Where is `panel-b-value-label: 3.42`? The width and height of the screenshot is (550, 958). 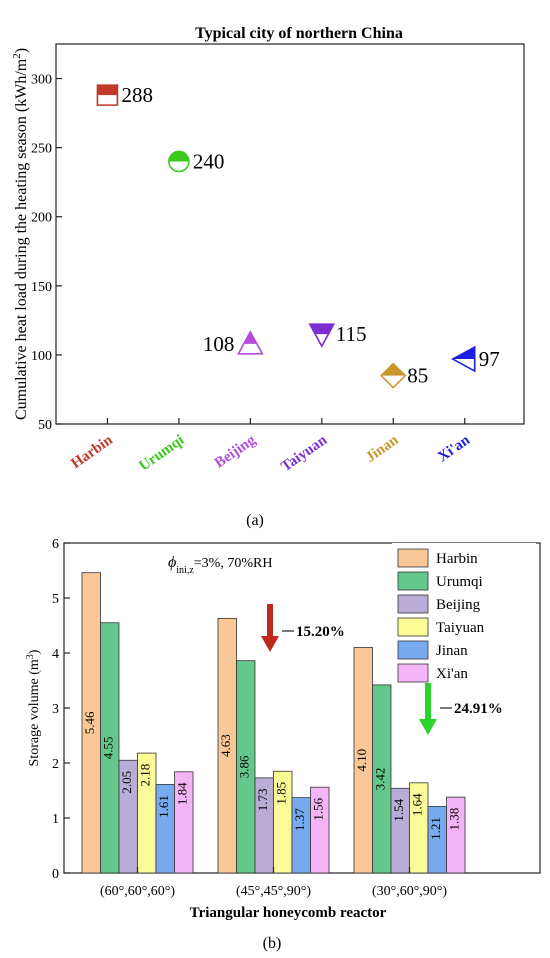
panel-b-value-label: 3.42 is located at coordinates (380, 779).